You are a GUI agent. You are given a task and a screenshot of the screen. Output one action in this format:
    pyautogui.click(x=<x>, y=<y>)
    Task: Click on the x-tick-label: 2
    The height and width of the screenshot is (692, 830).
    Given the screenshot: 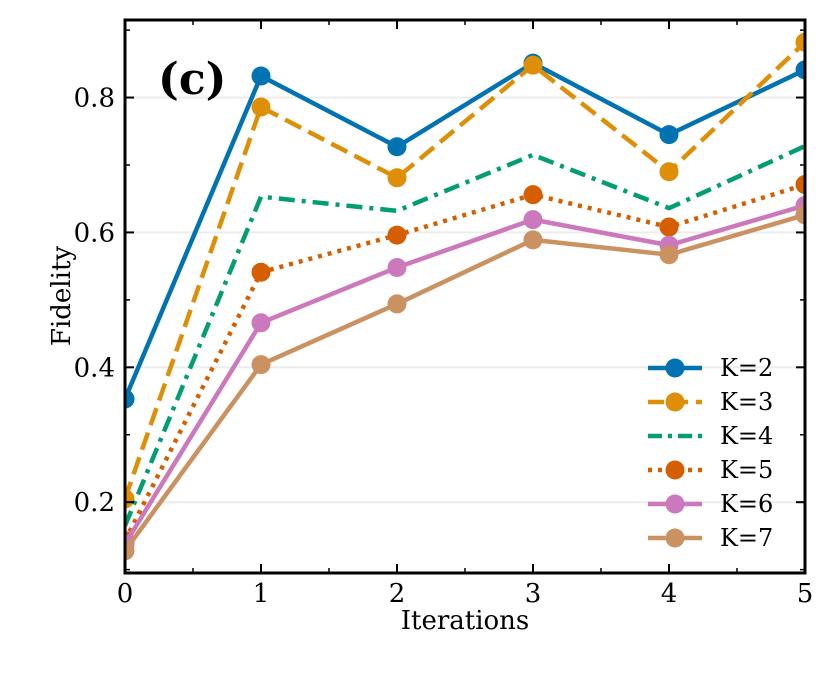 What is the action you would take?
    pyautogui.click(x=397, y=594)
    